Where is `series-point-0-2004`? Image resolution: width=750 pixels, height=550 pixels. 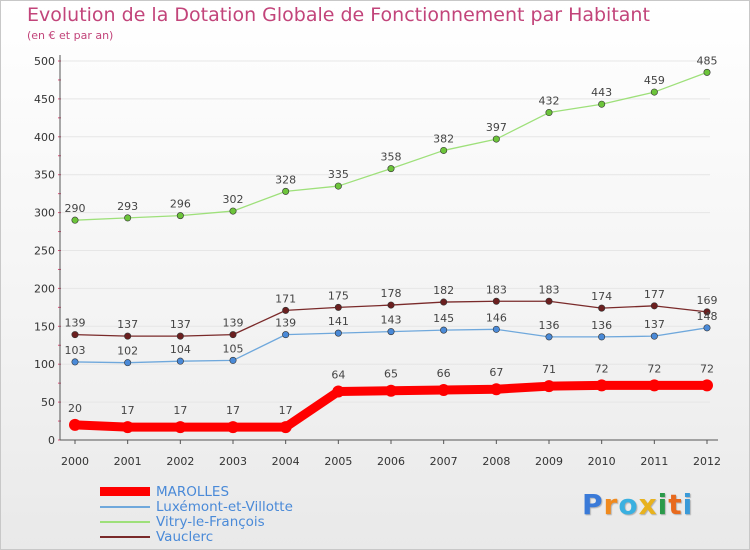
series-point-0-2004 is located at coordinates (285, 427).